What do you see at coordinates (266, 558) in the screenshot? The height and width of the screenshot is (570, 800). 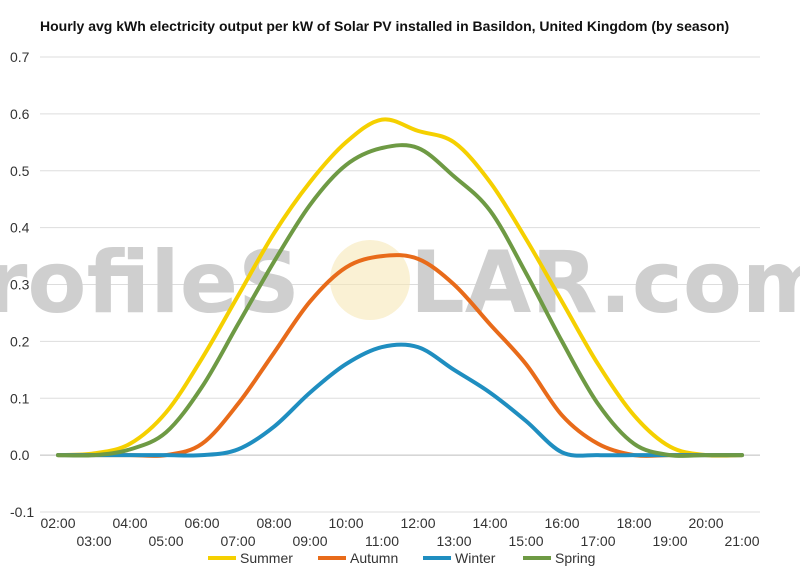 I see `legend-label: Summer` at bounding box center [266, 558].